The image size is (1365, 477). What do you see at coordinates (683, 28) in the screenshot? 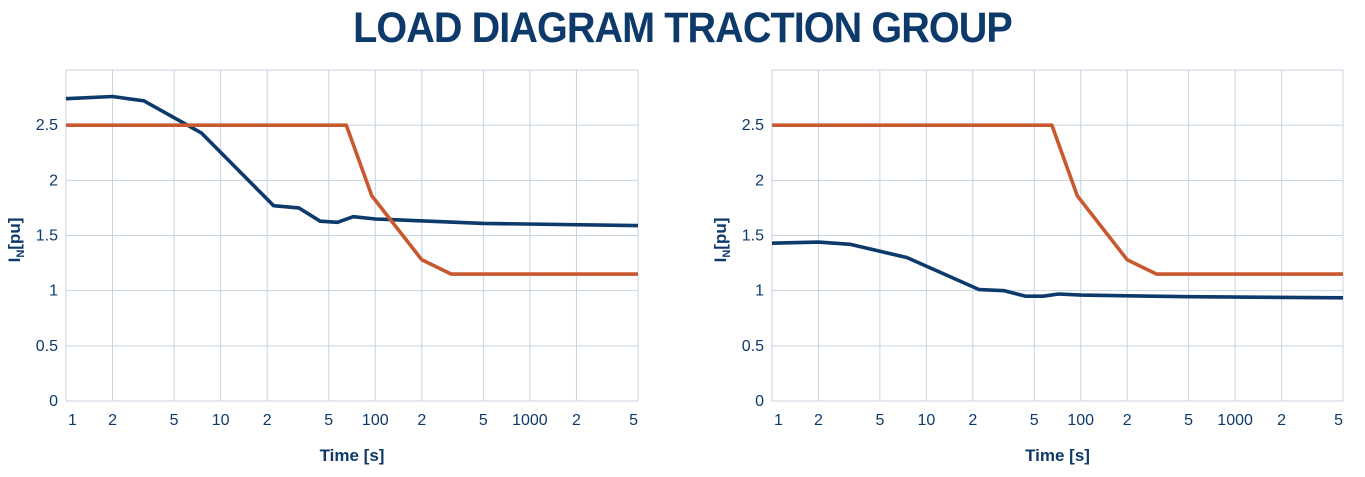
I see `page-title: LOAD DIAGRAM TRACTION GROUP` at bounding box center [683, 28].